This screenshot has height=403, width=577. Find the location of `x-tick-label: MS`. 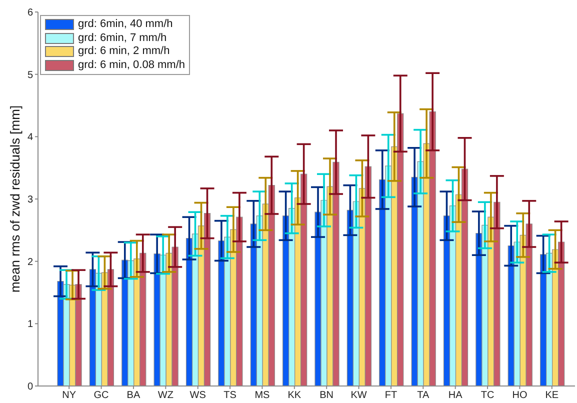

x-tick-label: MS is located at coordinates (262, 396).